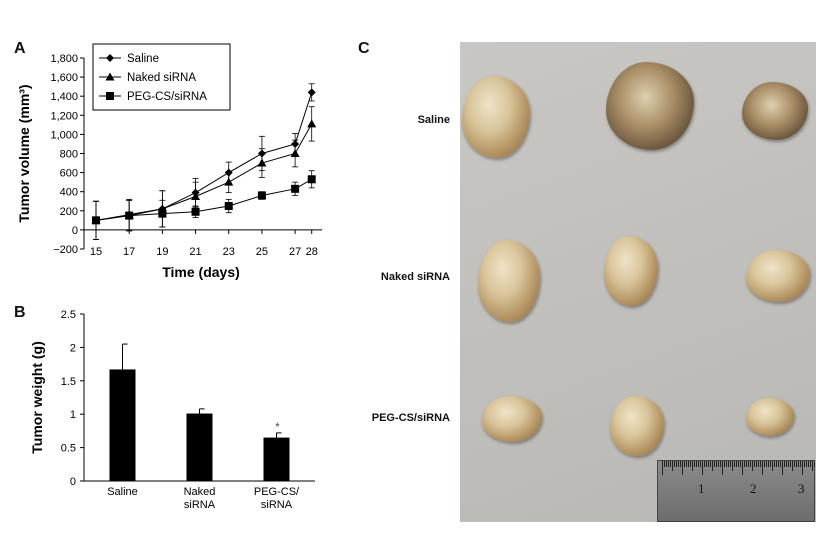 The image size is (820, 534). I want to click on y-tick-label: 600, so click(69, 174).